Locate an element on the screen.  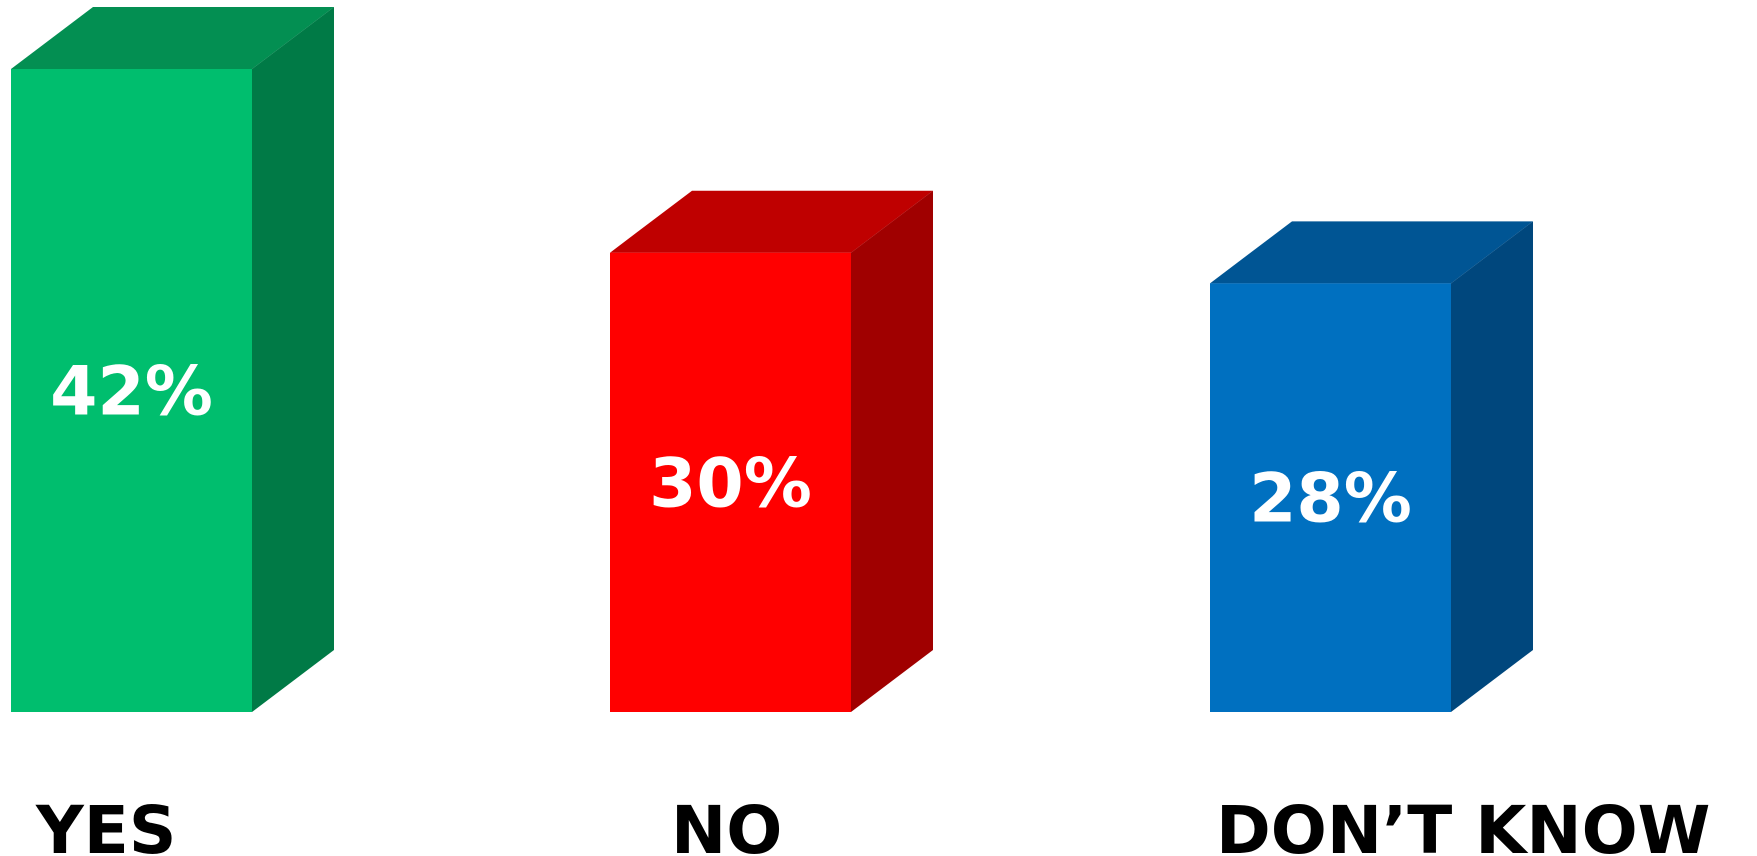
bar-top-no is located at coordinates (771, 221).